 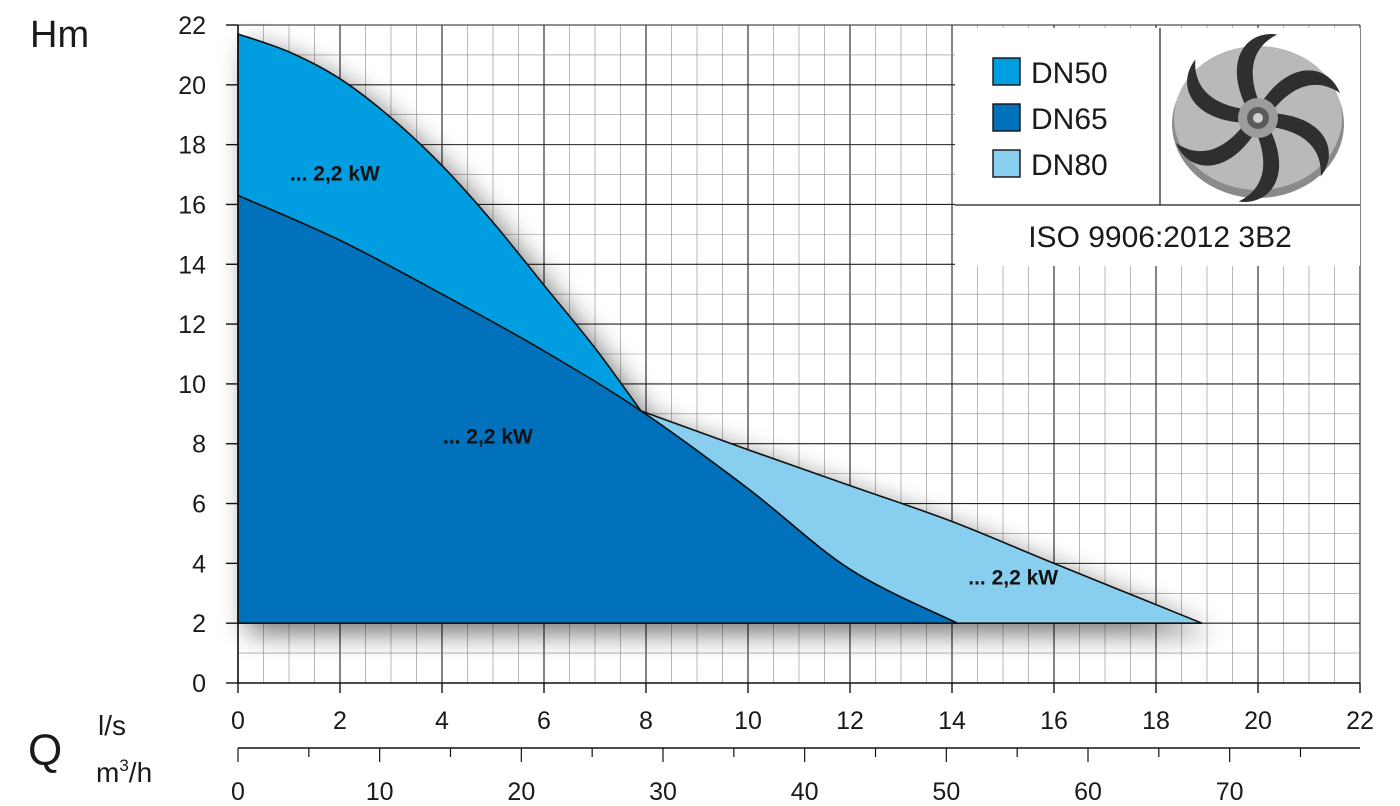 I want to click on y-tick-label: 22, so click(x=192, y=26).